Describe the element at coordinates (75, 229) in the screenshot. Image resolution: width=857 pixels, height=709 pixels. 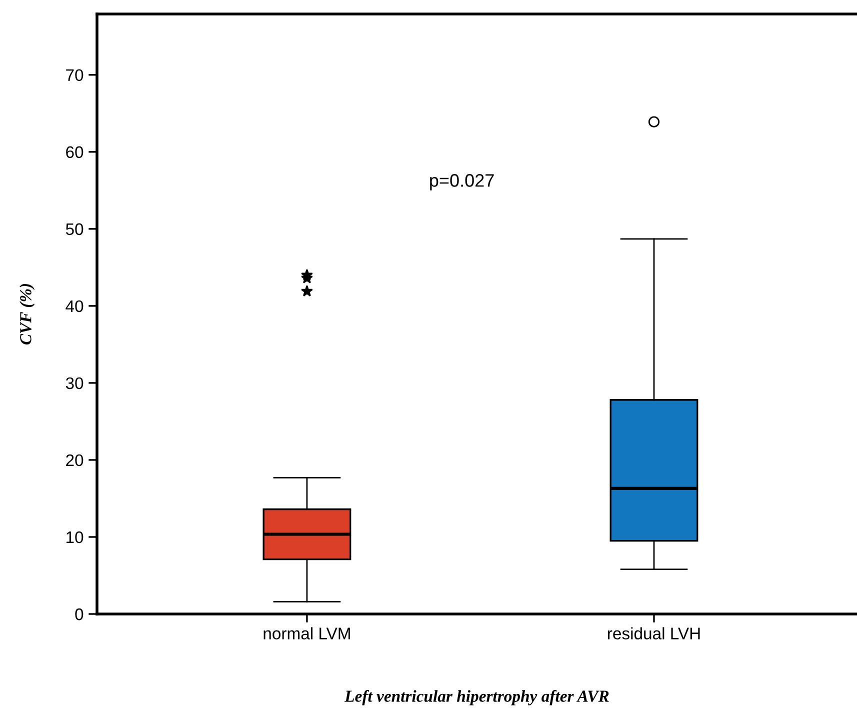
I see `y-tick-label: 50` at that location.